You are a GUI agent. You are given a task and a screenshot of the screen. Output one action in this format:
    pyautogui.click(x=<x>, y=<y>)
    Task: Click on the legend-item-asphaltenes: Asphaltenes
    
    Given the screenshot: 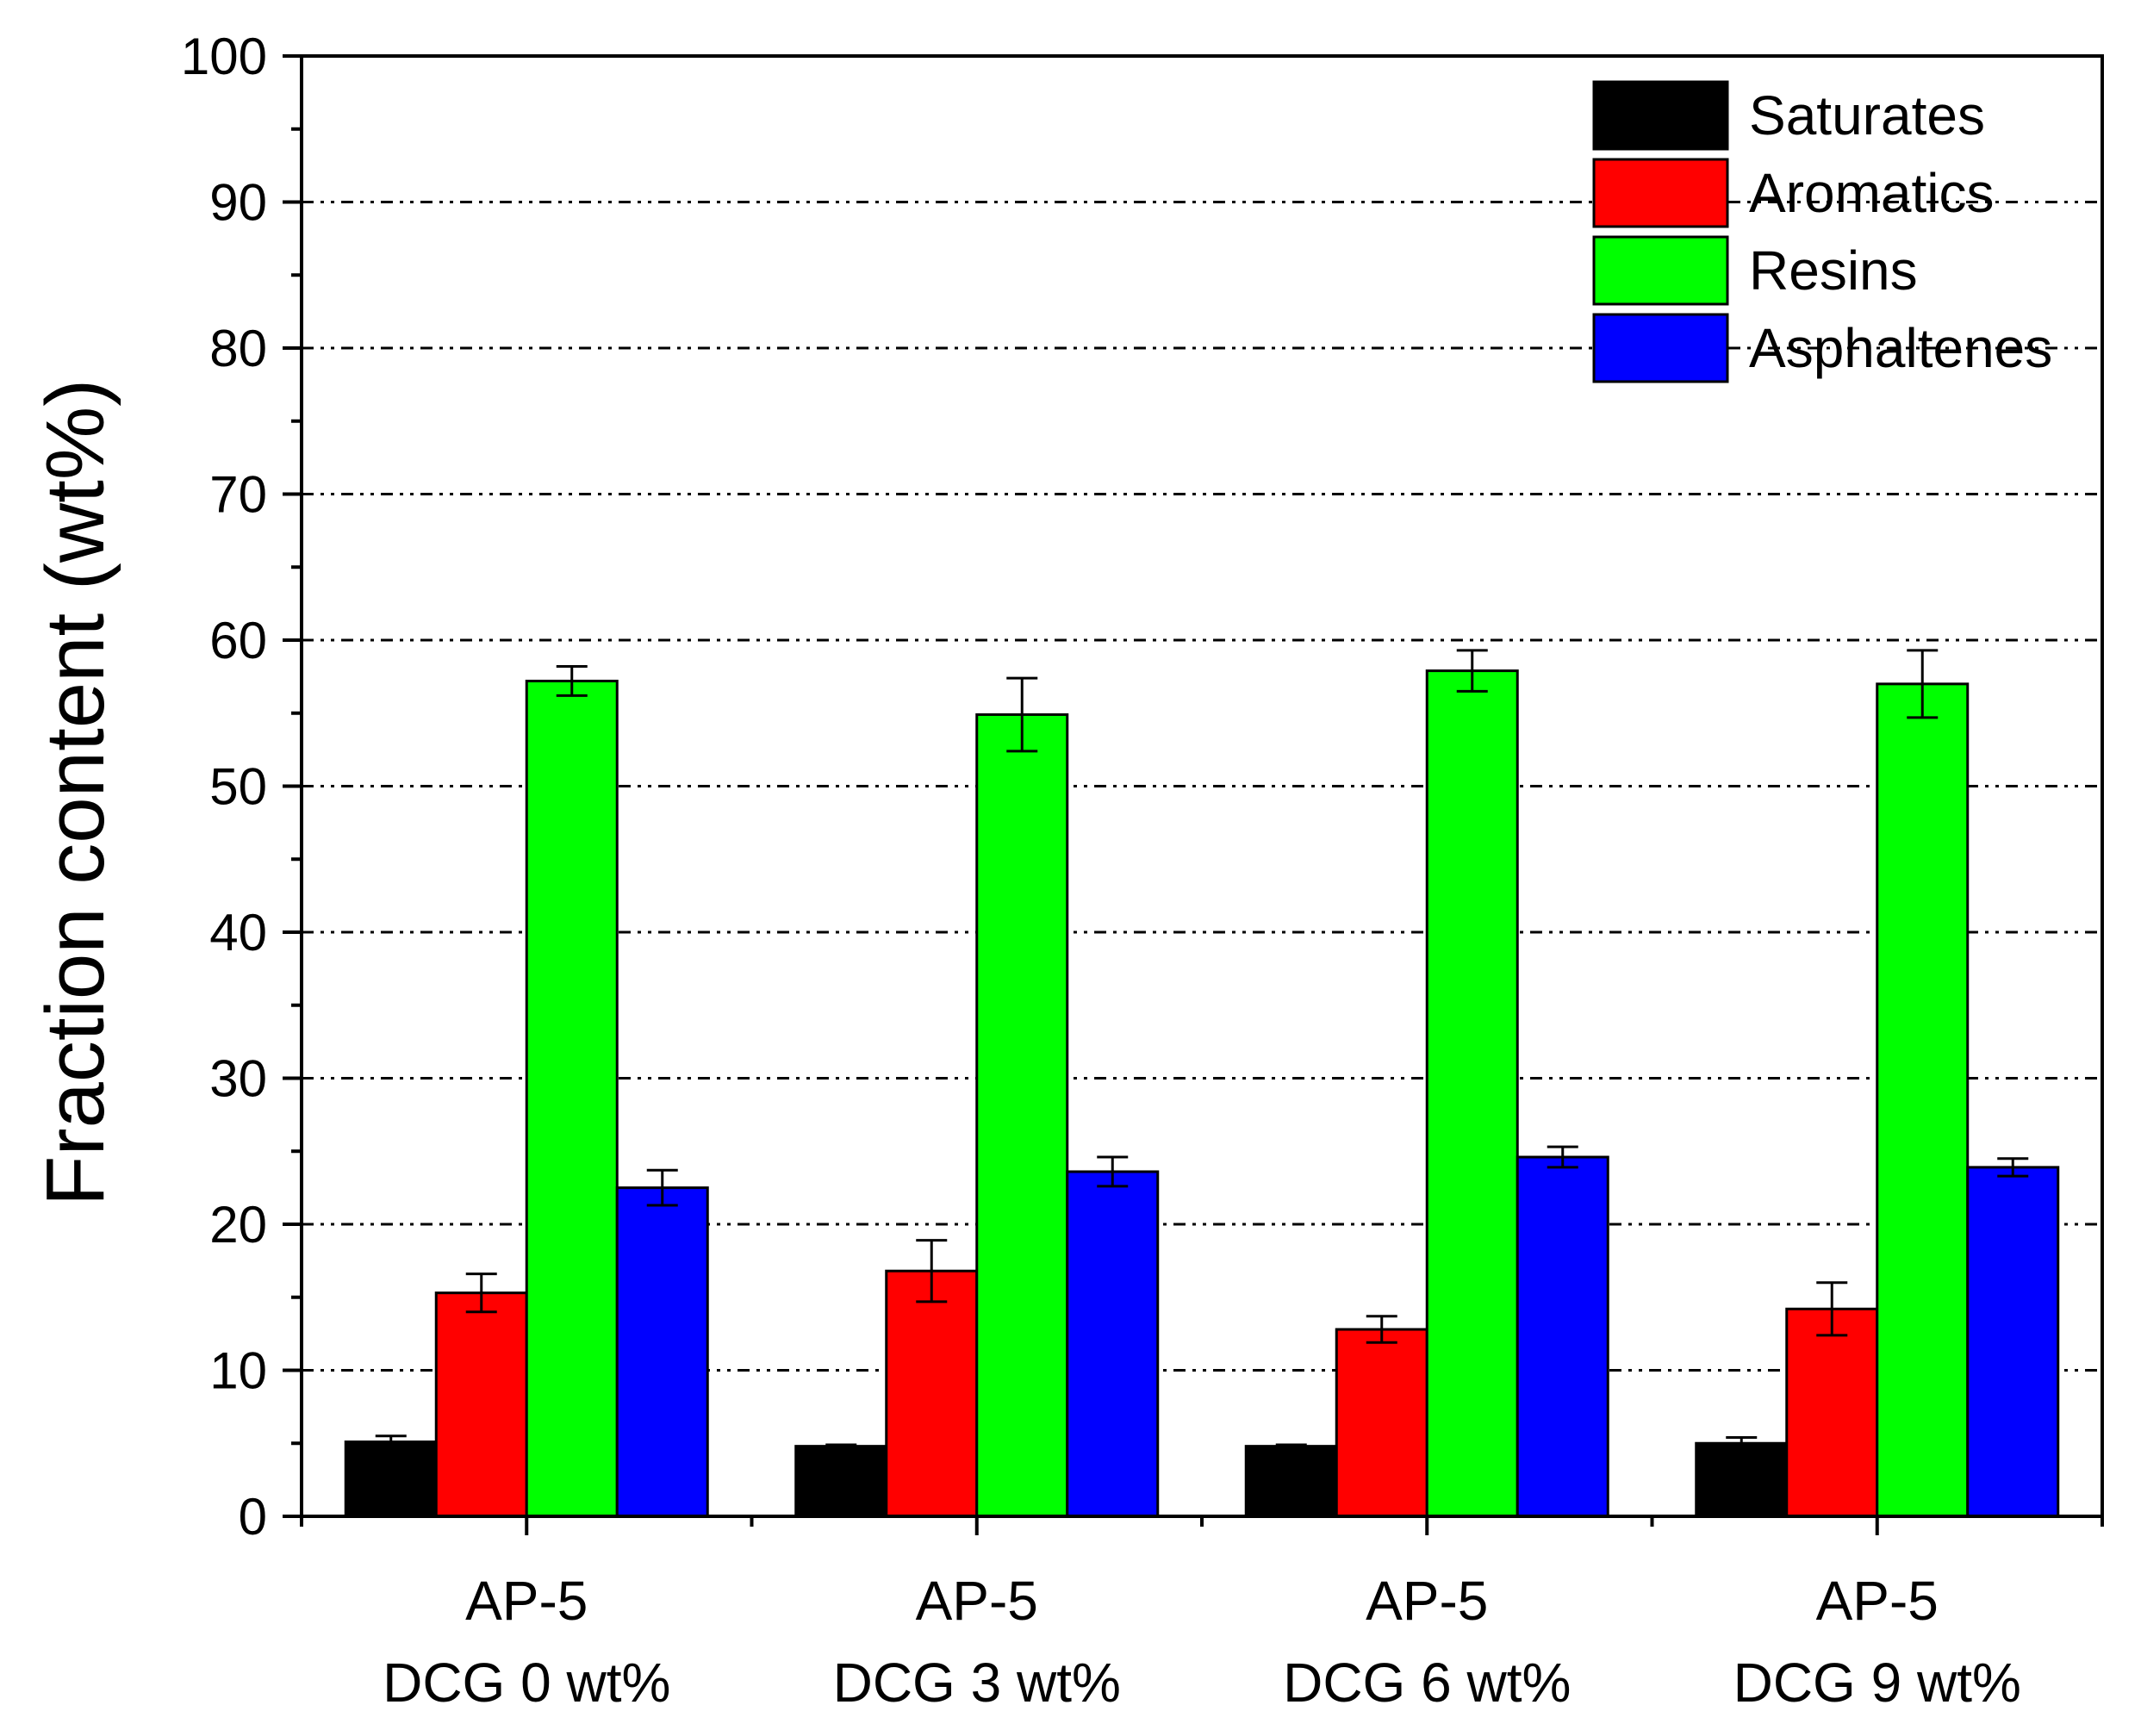 What is the action you would take?
    pyautogui.click(x=1822, y=348)
    